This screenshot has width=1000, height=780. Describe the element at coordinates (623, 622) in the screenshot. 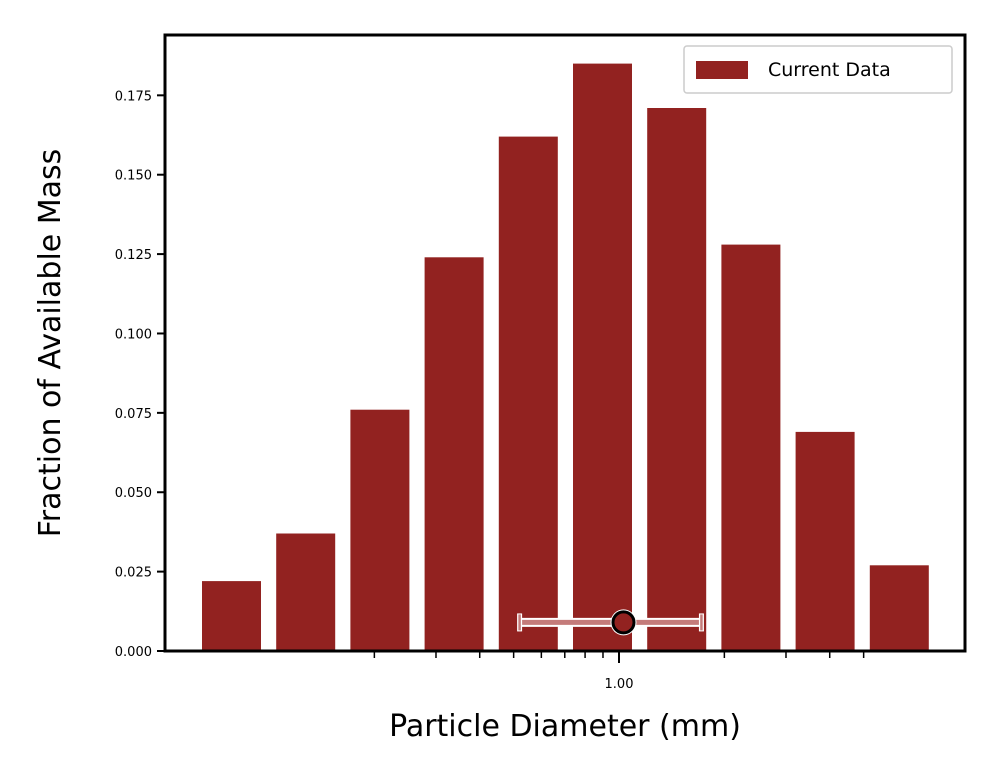

I see `mean-marker` at that location.